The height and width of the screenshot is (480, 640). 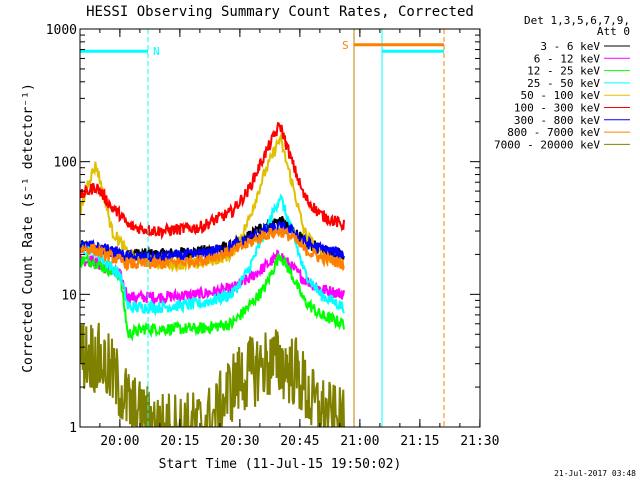 What do you see at coordinates (239, 441) in the screenshot?
I see `x-tick-label-2: 20:30` at bounding box center [239, 441].